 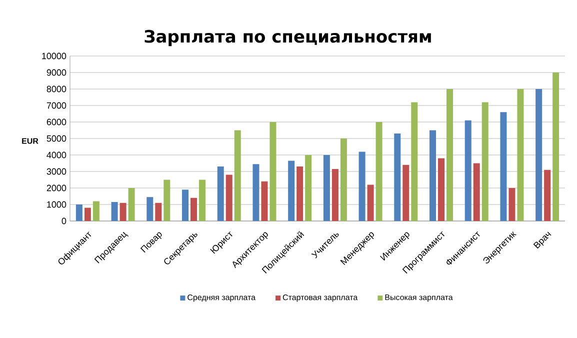 I want to click on legend-label: Стартовая зарплата, so click(x=320, y=298).